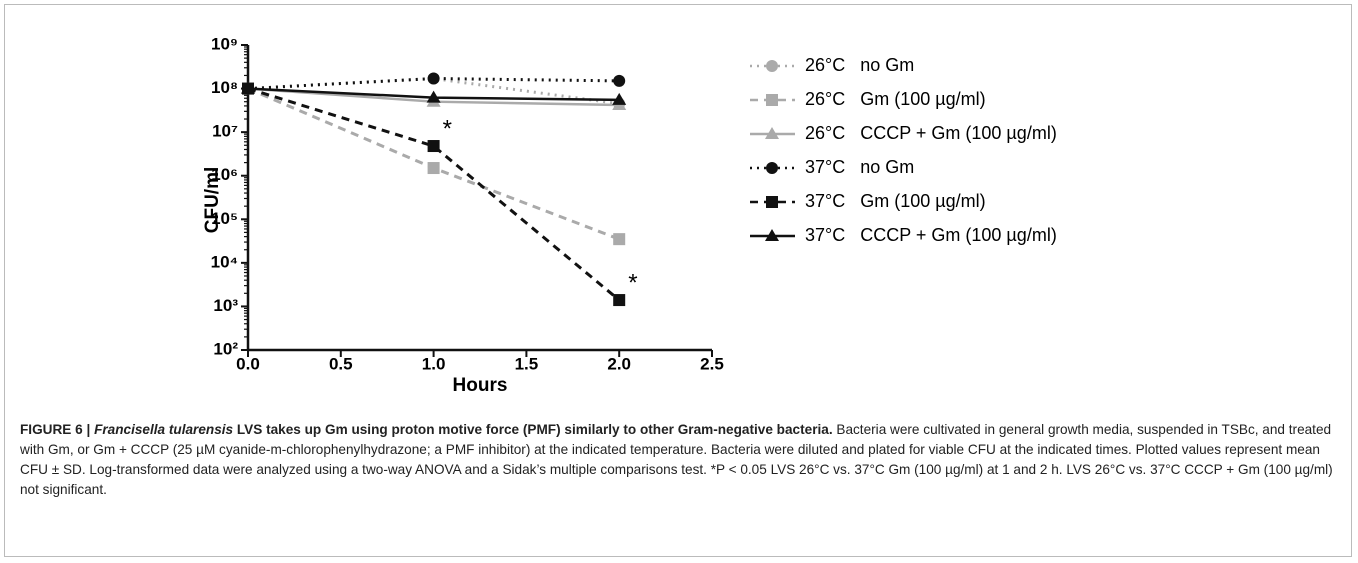 The image size is (1358, 563). Describe the element at coordinates (527, 363) in the screenshot. I see `x-tick-label: 1.5` at that location.